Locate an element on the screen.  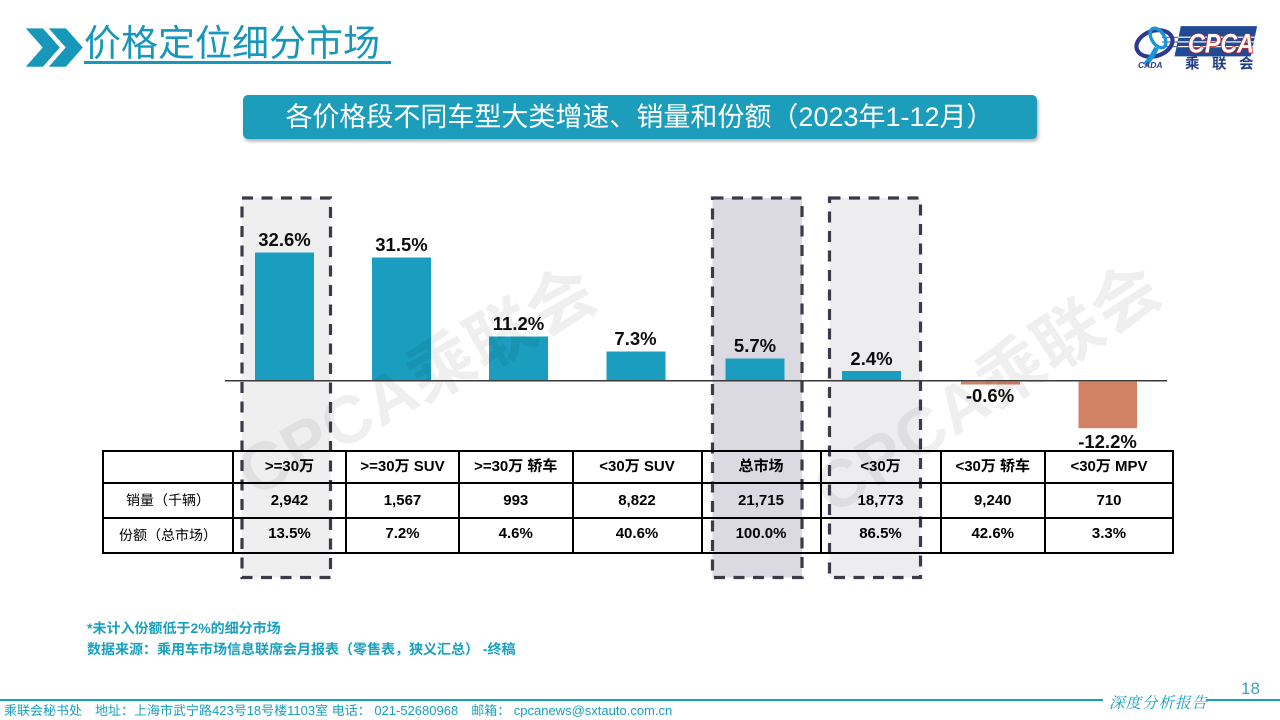
svg-text: 乘联会 is located at coordinates (1224, 64).